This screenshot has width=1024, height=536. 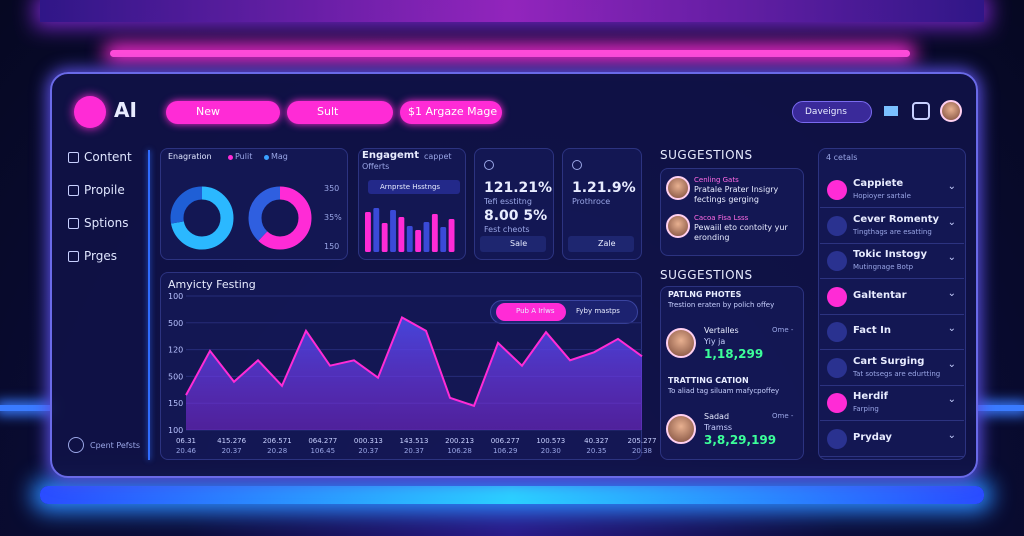 I want to click on section-text: Trestion eraten by polich offey, so click(x=721, y=305).